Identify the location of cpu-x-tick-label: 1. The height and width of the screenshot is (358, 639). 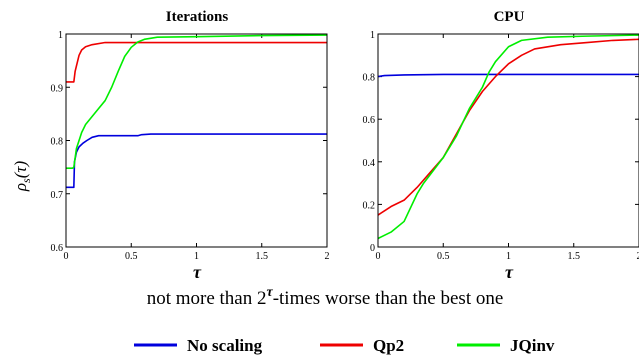
(508, 256).